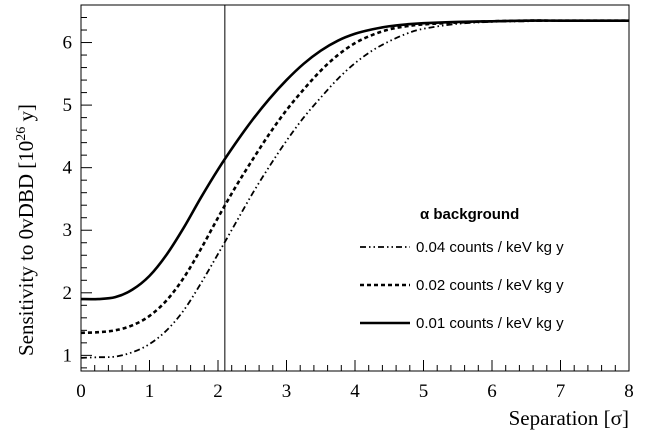 Image resolution: width=651 pixels, height=437 pixels. What do you see at coordinates (218, 391) in the screenshot?
I see `x-tick-label: 2` at bounding box center [218, 391].